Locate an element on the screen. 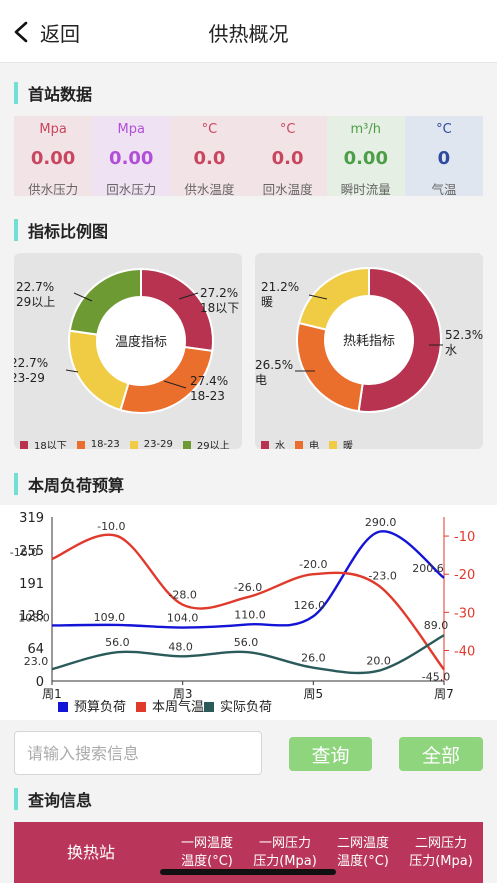 This screenshot has height=883, width=497. stat-label: 供水压力 is located at coordinates (53, 189).